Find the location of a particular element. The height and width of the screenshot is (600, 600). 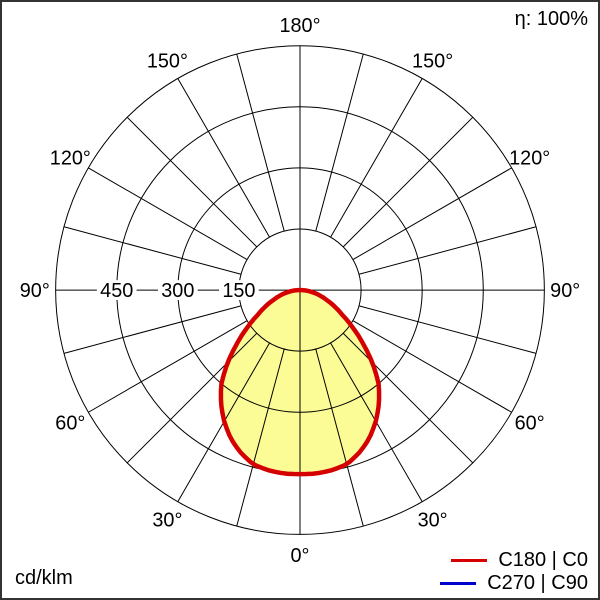

intensity-curve-c180-c0 is located at coordinates (300, 382).